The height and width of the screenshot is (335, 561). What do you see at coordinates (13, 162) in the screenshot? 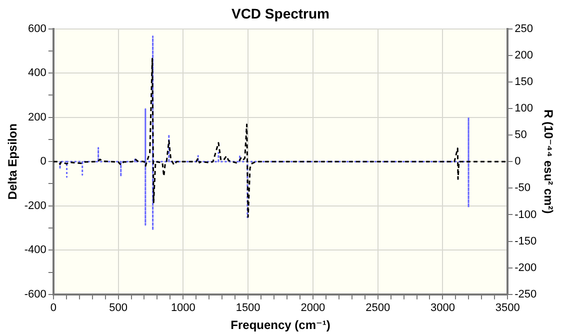
I see `y-axis-title: Delta Epsilon` at bounding box center [13, 162].